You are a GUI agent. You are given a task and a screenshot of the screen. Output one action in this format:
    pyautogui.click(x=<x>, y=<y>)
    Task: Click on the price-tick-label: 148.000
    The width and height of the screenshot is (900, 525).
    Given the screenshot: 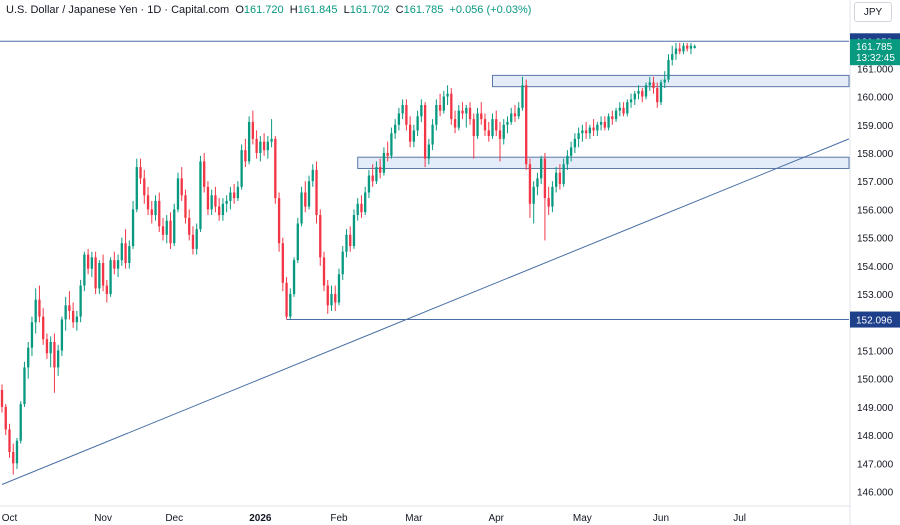 What is the action you would take?
    pyautogui.click(x=875, y=436)
    